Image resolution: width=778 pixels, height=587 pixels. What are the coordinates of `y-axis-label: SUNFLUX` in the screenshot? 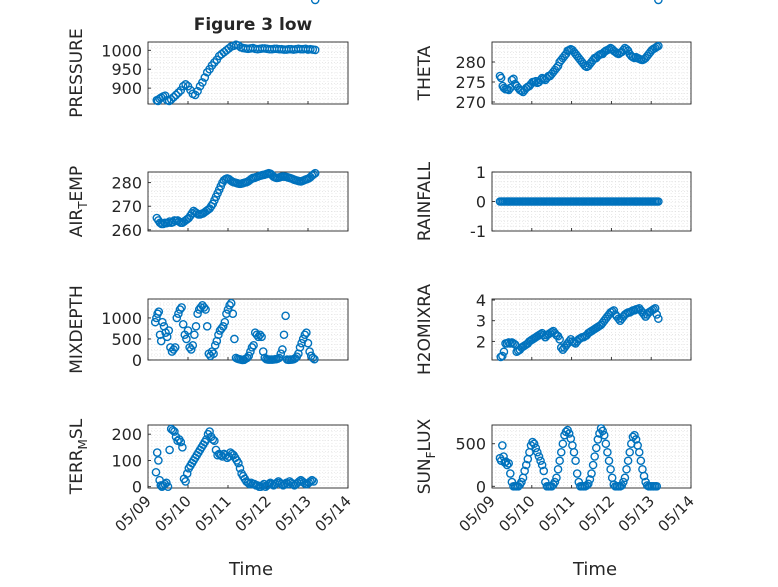 It's located at (426, 456).